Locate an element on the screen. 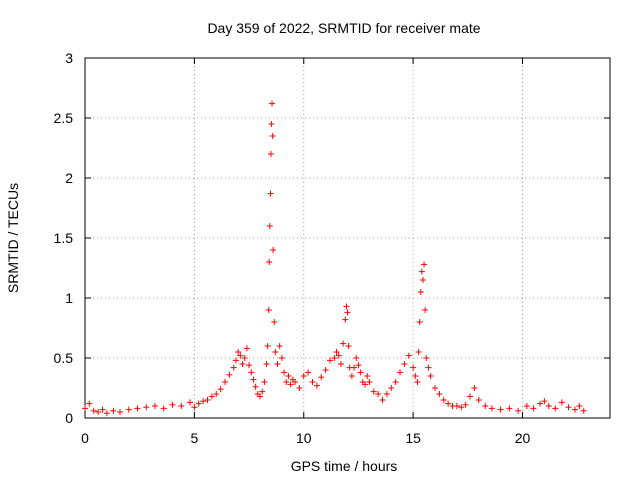 The image size is (640, 480). y-tick-label: 2.5 is located at coordinates (64, 118).